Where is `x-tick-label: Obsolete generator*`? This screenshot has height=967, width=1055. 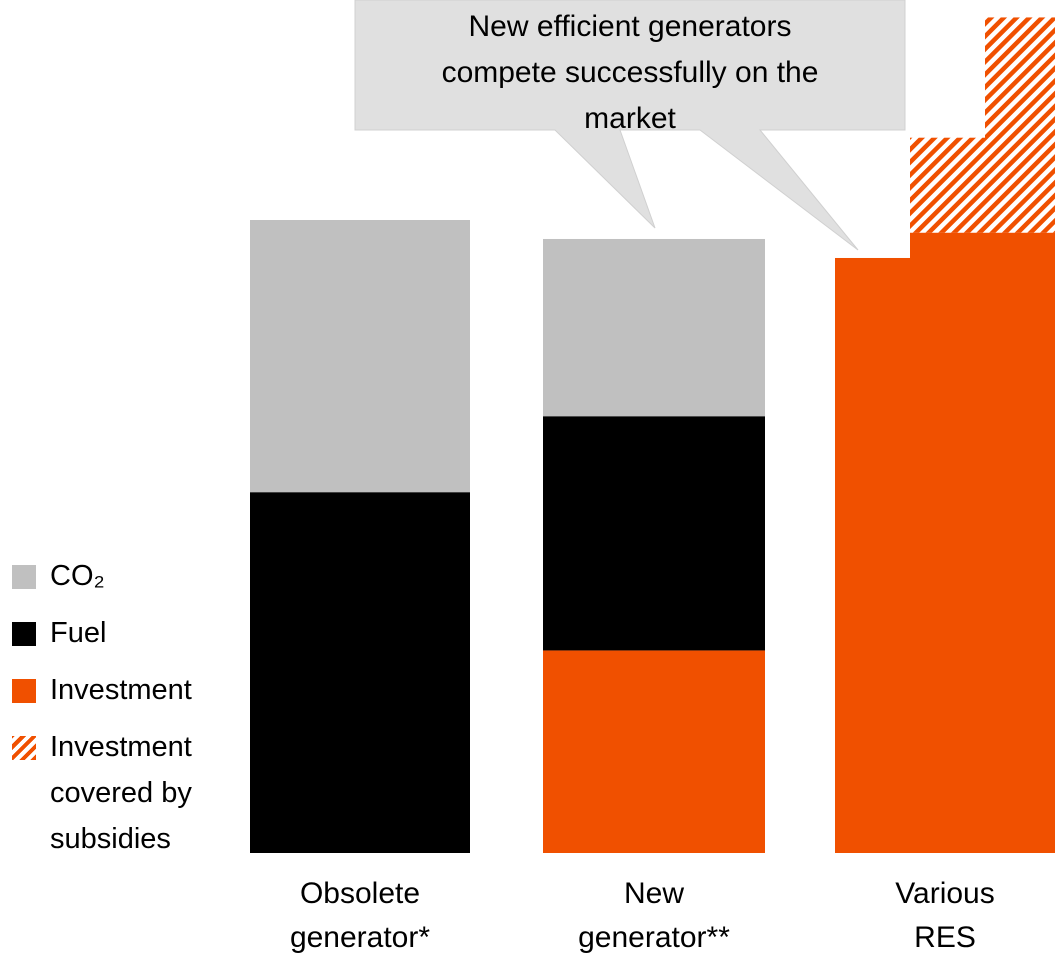
x-tick-label: Obsolete generator* is located at coordinates (360, 915).